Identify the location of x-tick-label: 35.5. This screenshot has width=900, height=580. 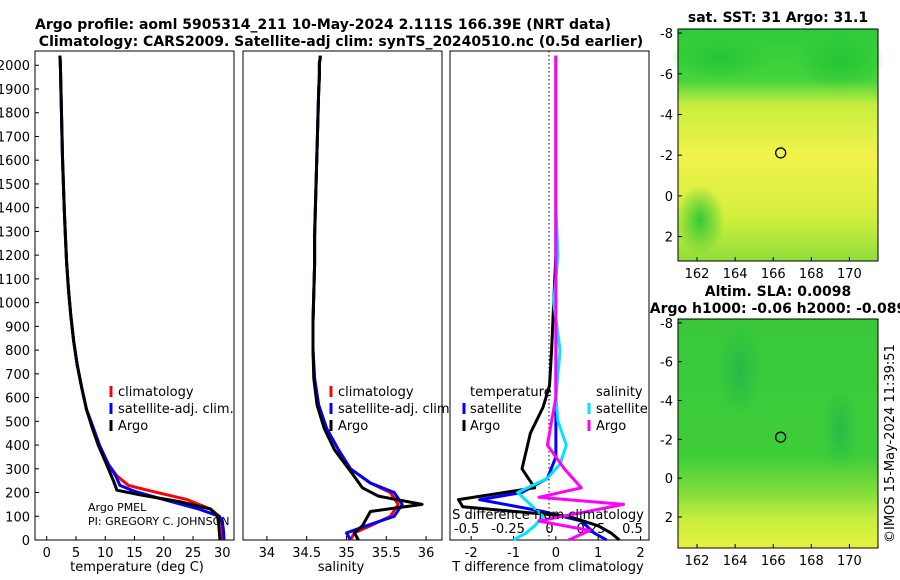
(386, 553).